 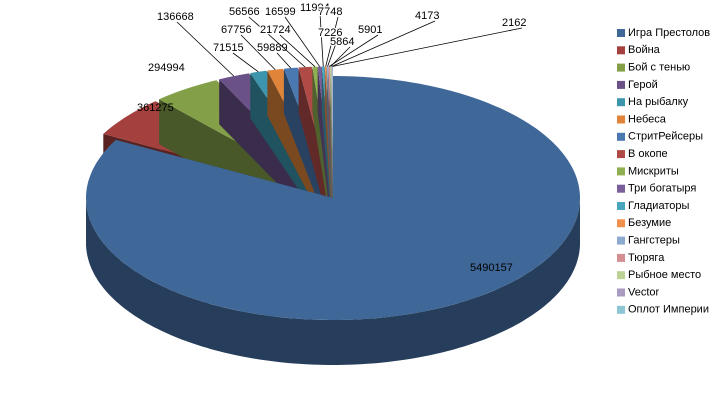 I want to click on legend-label: Три богатыря, so click(x=662, y=189).